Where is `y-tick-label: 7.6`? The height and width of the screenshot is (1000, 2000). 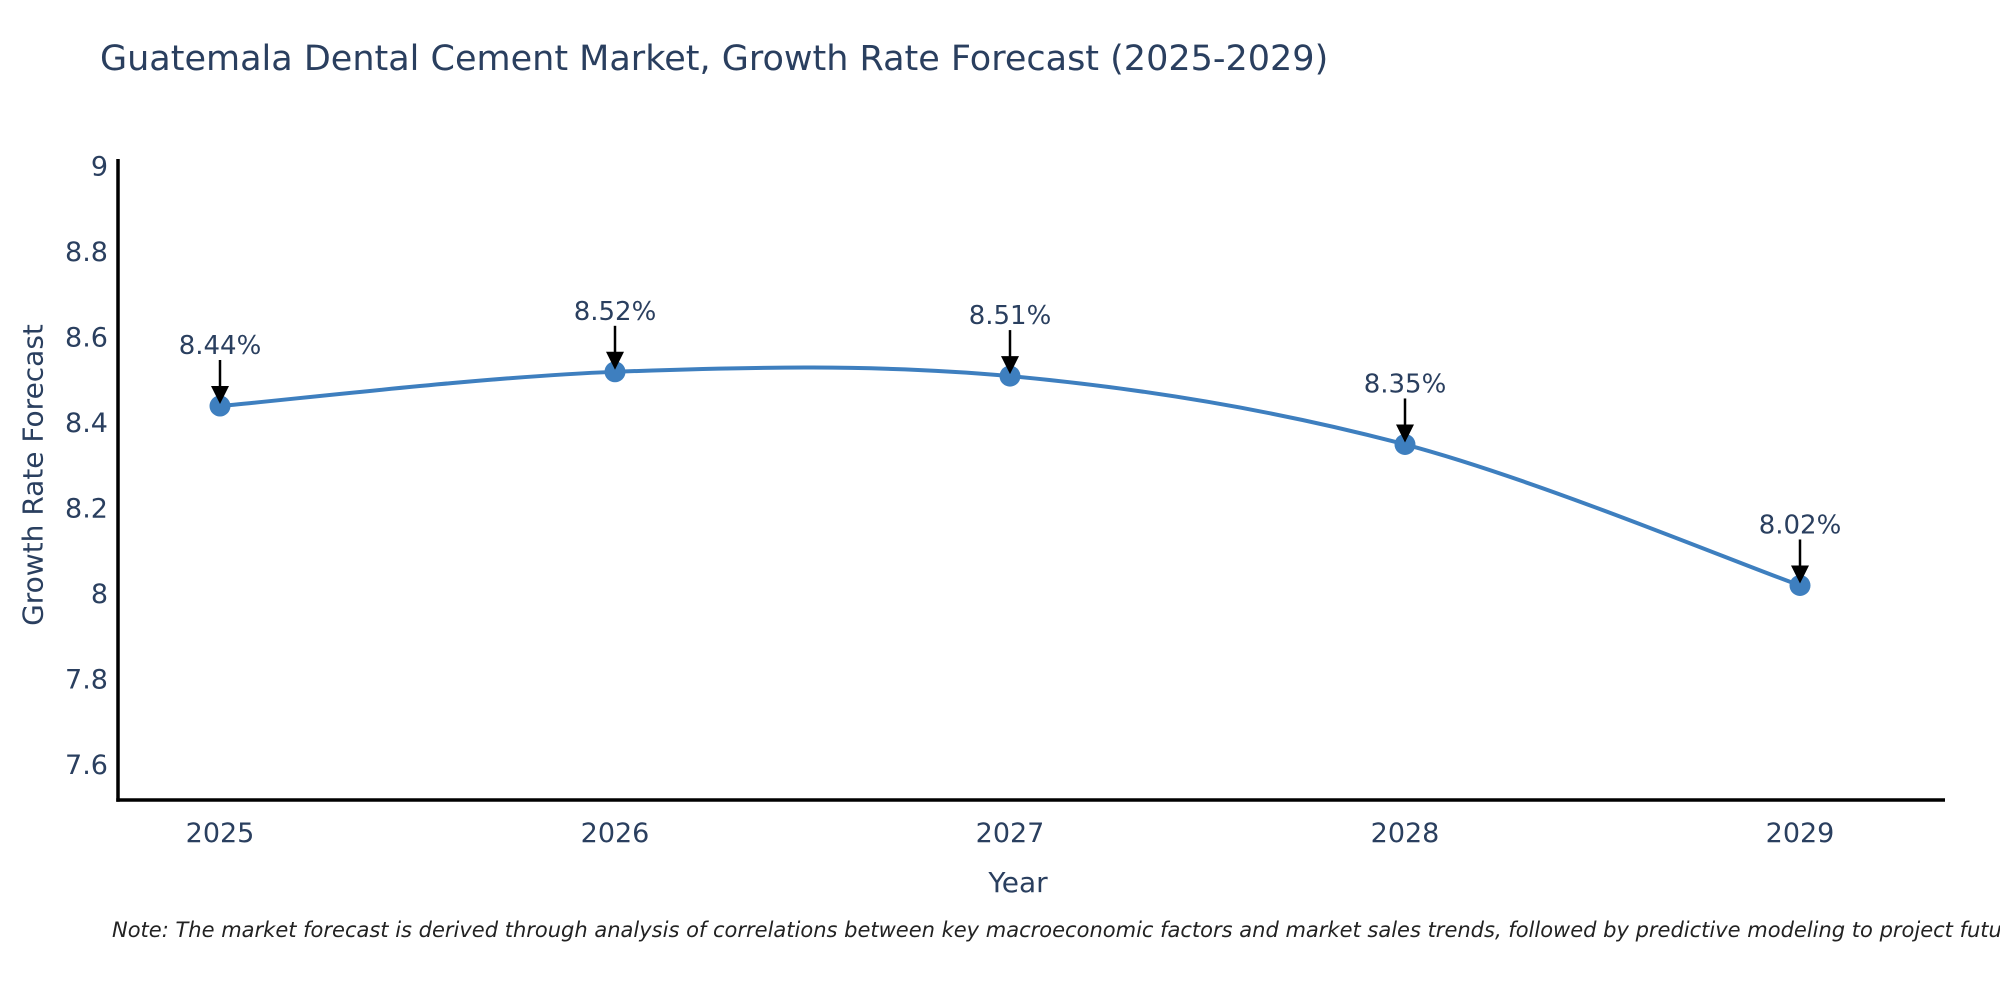 y-tick-label: 7.6 is located at coordinates (86, 765).